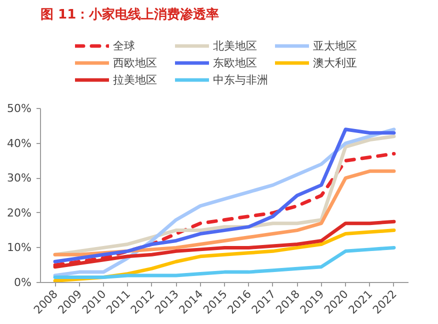 This screenshot has height=324, width=438. What do you see at coordinates (241, 79) in the screenshot?
I see `legend-label: 中东与非洲` at bounding box center [241, 79].